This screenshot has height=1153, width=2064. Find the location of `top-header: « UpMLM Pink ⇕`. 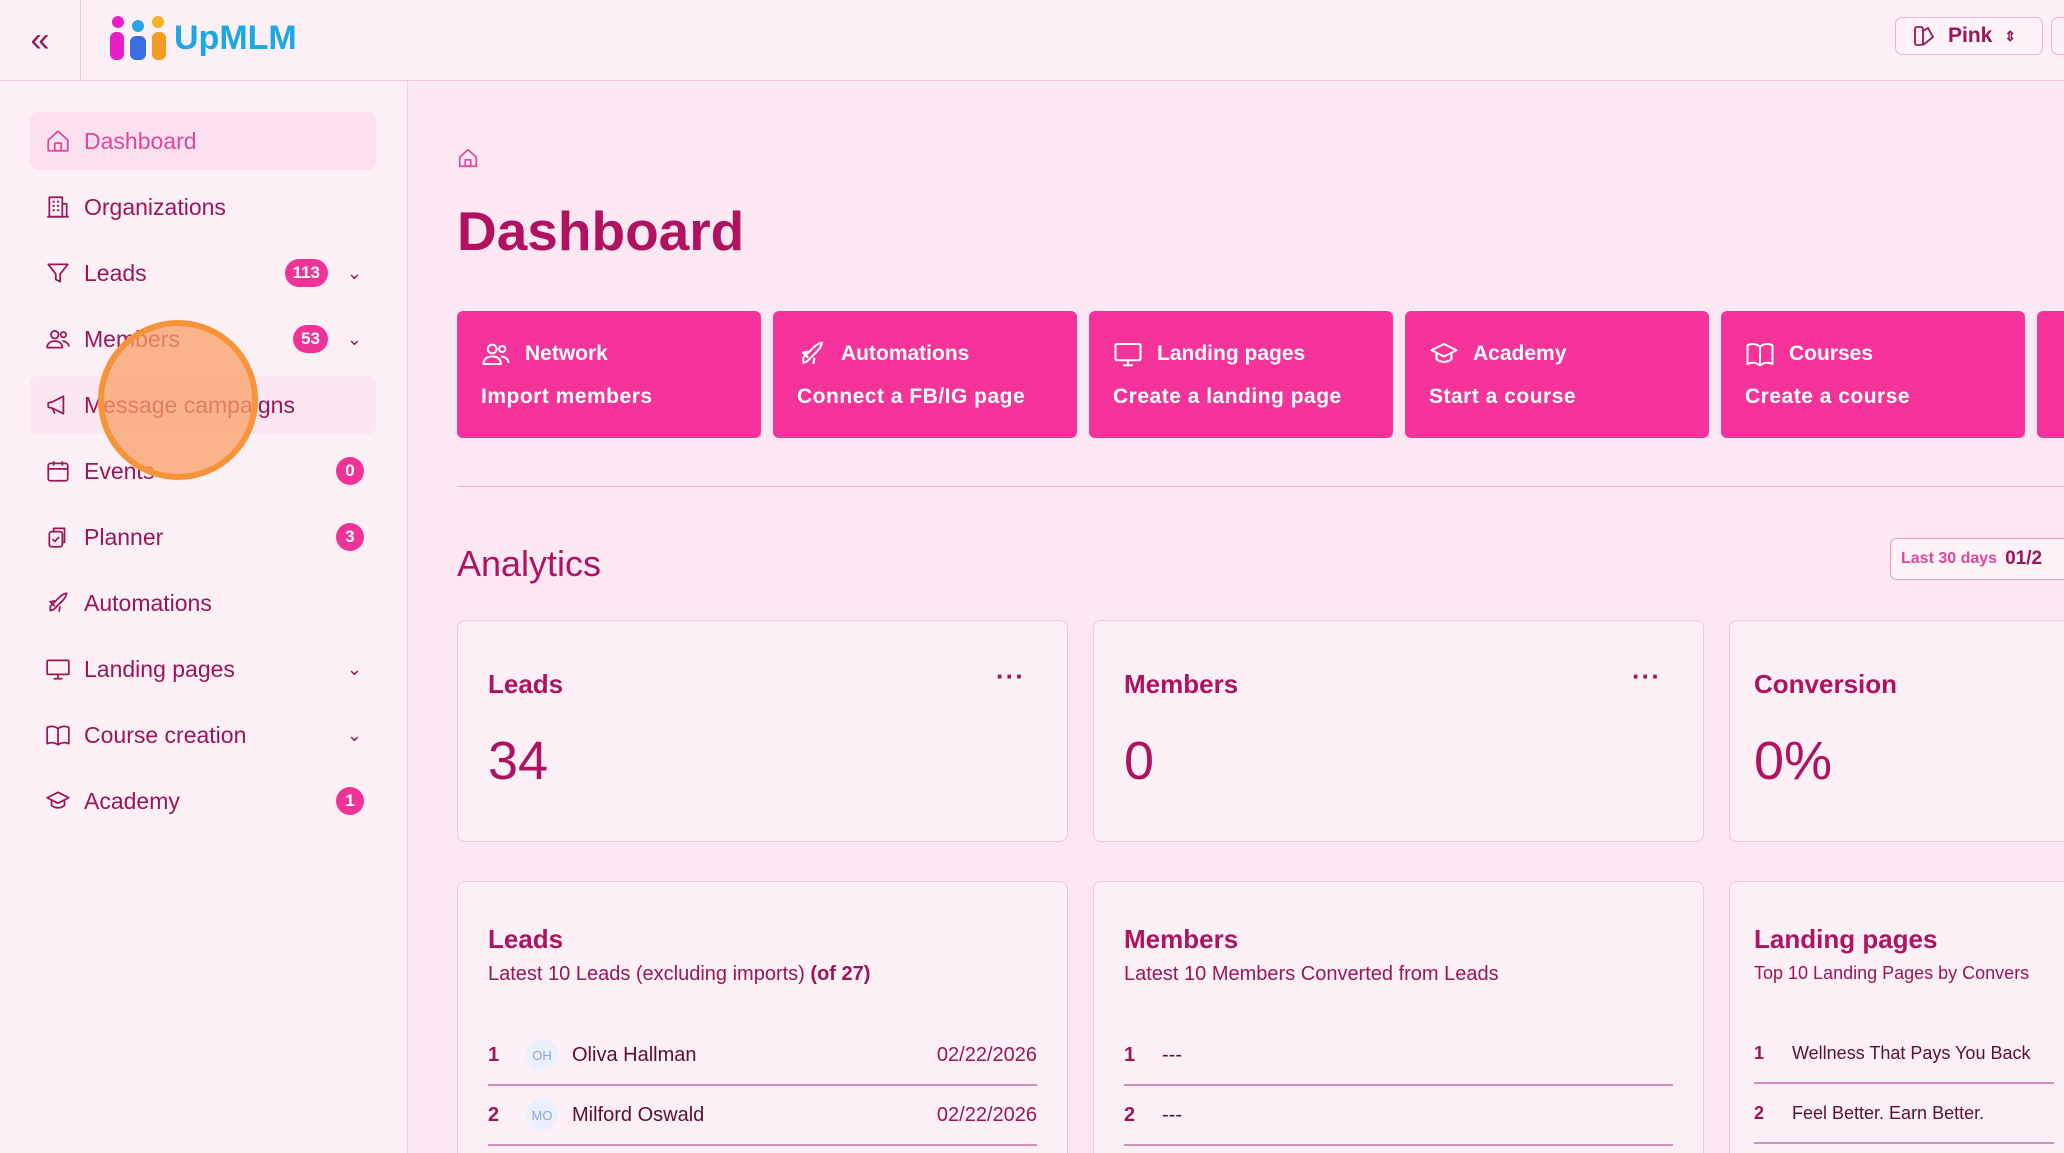

top-header: « UpMLM Pink ⇕ is located at coordinates (1032, 40).